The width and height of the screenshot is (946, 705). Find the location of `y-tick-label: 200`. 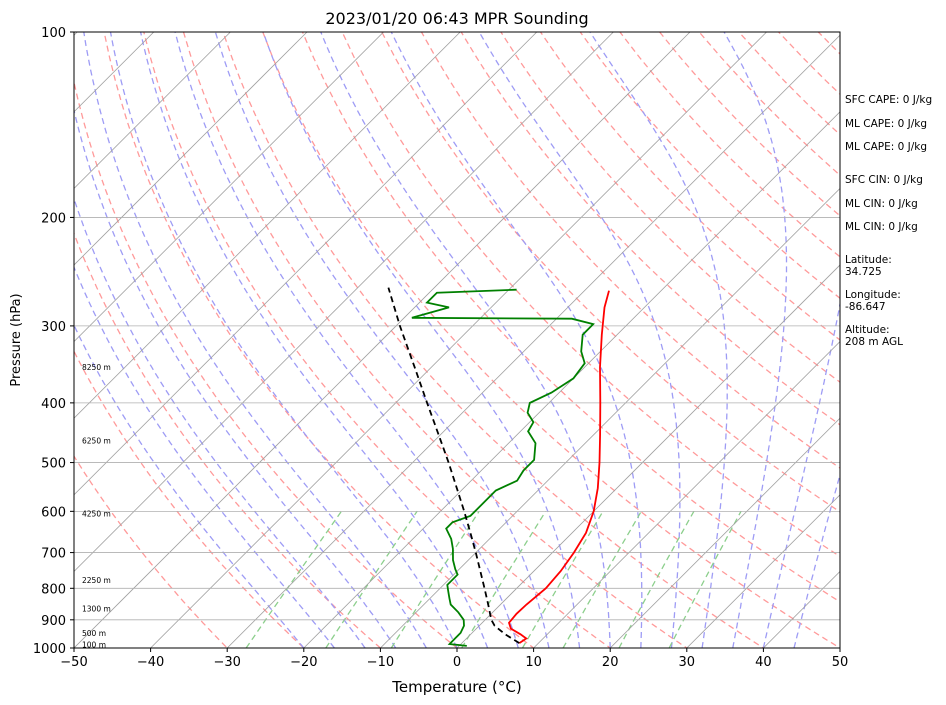

y-tick-label: 200 is located at coordinates (53, 218).